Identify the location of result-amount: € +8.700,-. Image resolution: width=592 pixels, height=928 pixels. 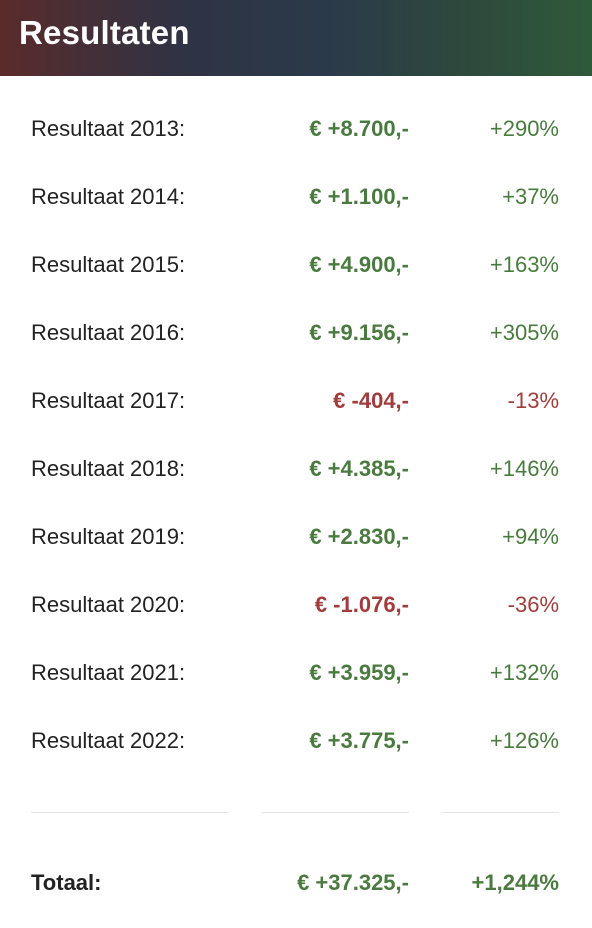
(359, 128).